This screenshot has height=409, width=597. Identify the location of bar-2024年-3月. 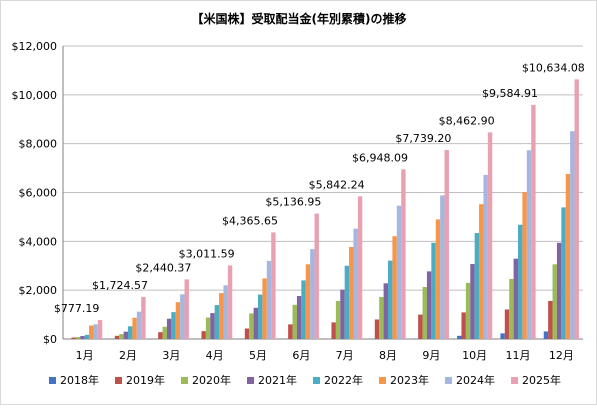
(182, 316).